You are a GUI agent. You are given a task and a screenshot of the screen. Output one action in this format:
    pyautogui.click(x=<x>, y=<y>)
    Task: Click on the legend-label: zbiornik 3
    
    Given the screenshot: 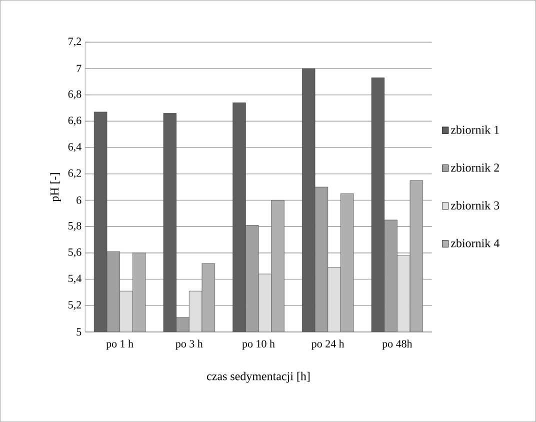 What is the action you would take?
    pyautogui.click(x=475, y=205)
    